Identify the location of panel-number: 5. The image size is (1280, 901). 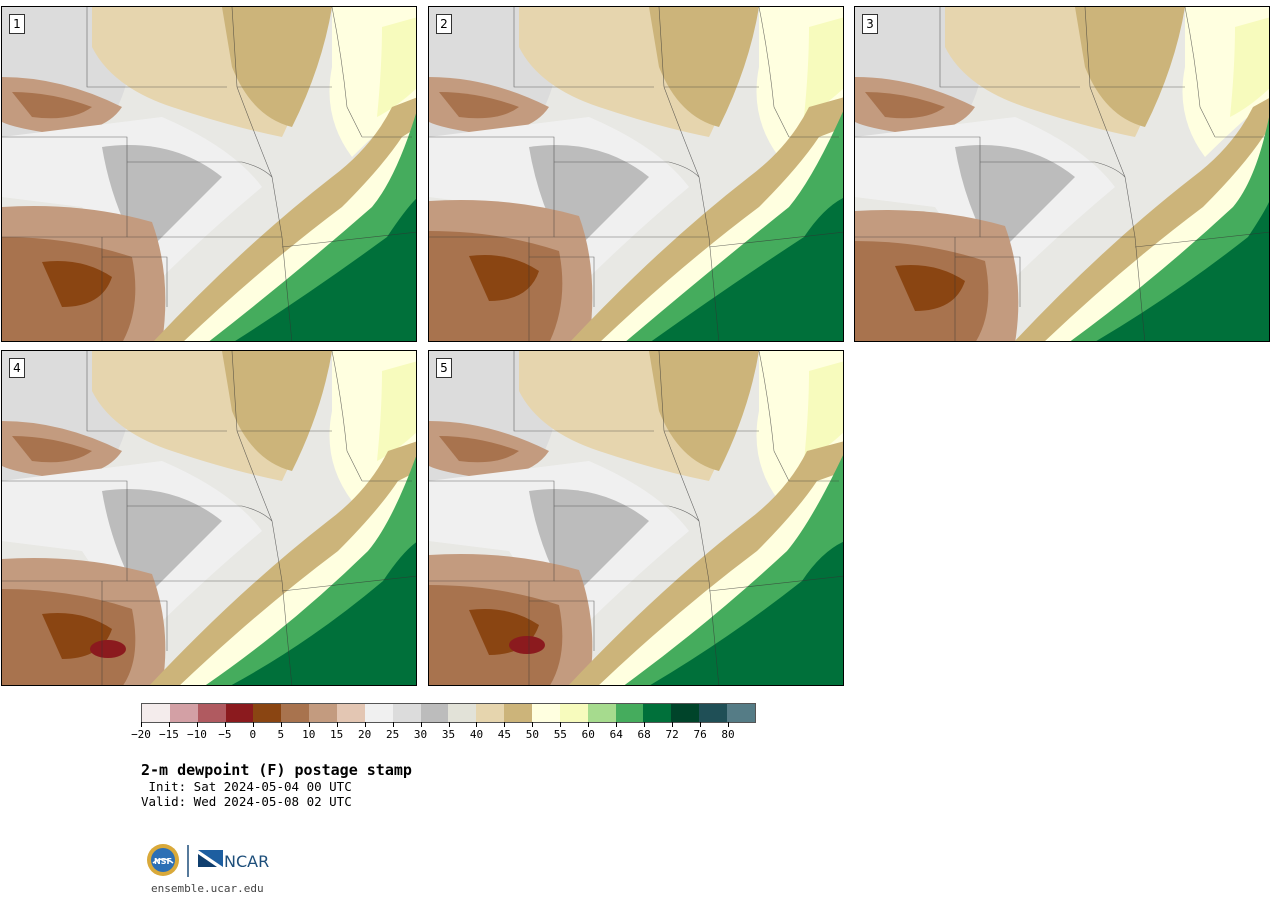
(444, 368).